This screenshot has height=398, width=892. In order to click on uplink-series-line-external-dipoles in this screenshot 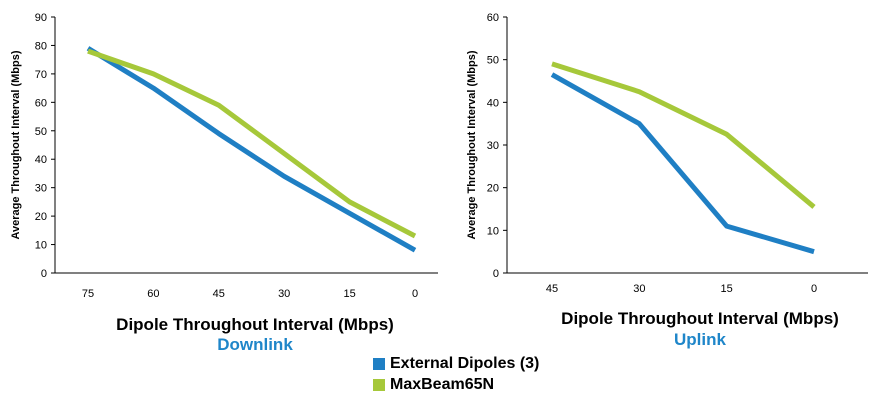, I will do `click(682, 163)`.